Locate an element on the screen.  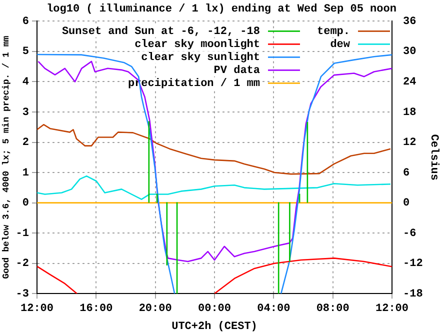
y2-tick-label: 24 is located at coordinates (409, 82).